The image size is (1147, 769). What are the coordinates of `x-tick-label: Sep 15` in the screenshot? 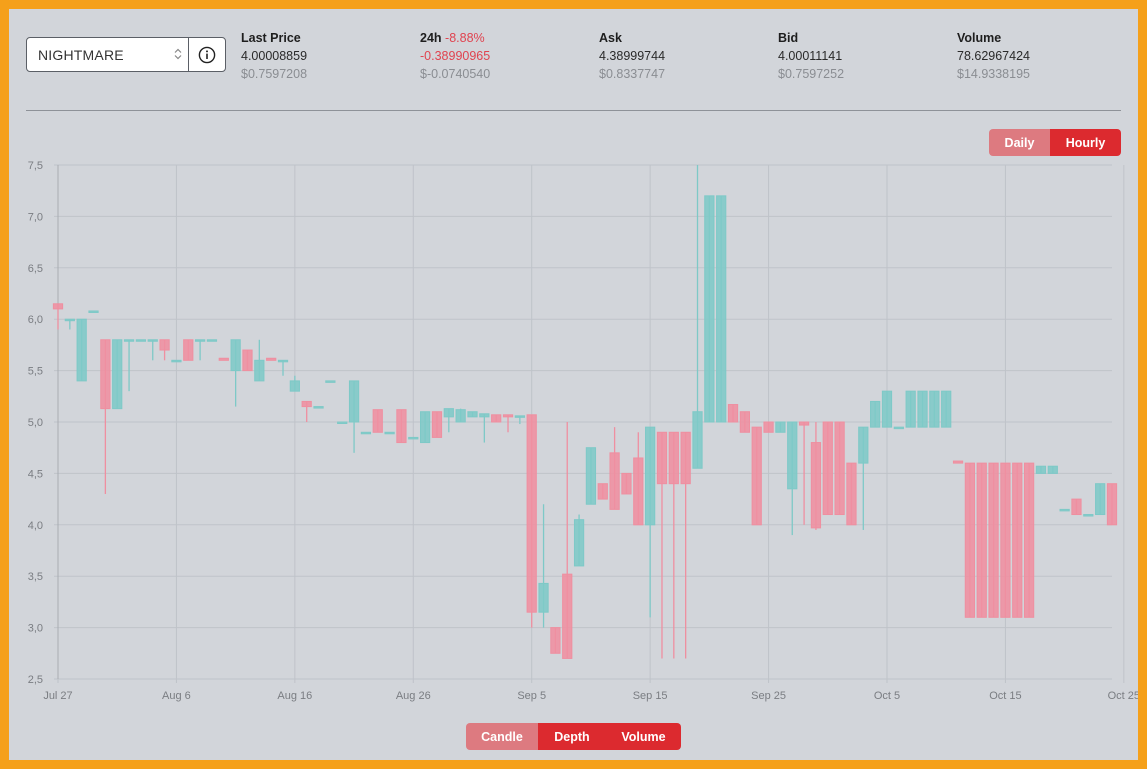 It's located at (650, 696).